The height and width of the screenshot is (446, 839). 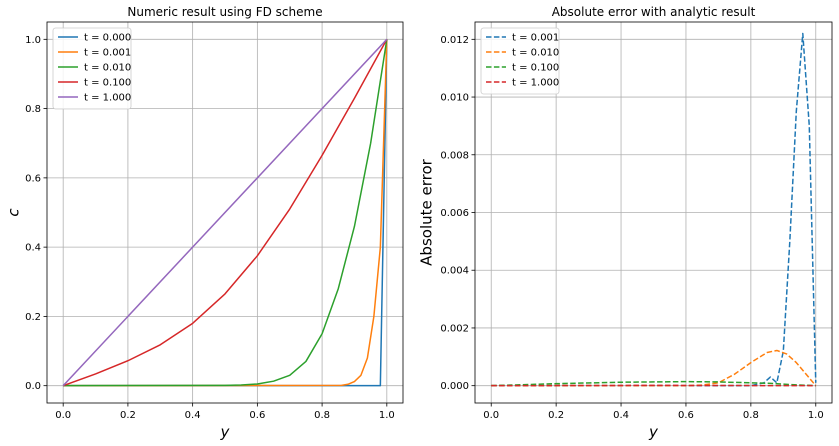 What do you see at coordinates (33, 40) in the screenshot?
I see `y-tick-label: 1.0` at bounding box center [33, 40].